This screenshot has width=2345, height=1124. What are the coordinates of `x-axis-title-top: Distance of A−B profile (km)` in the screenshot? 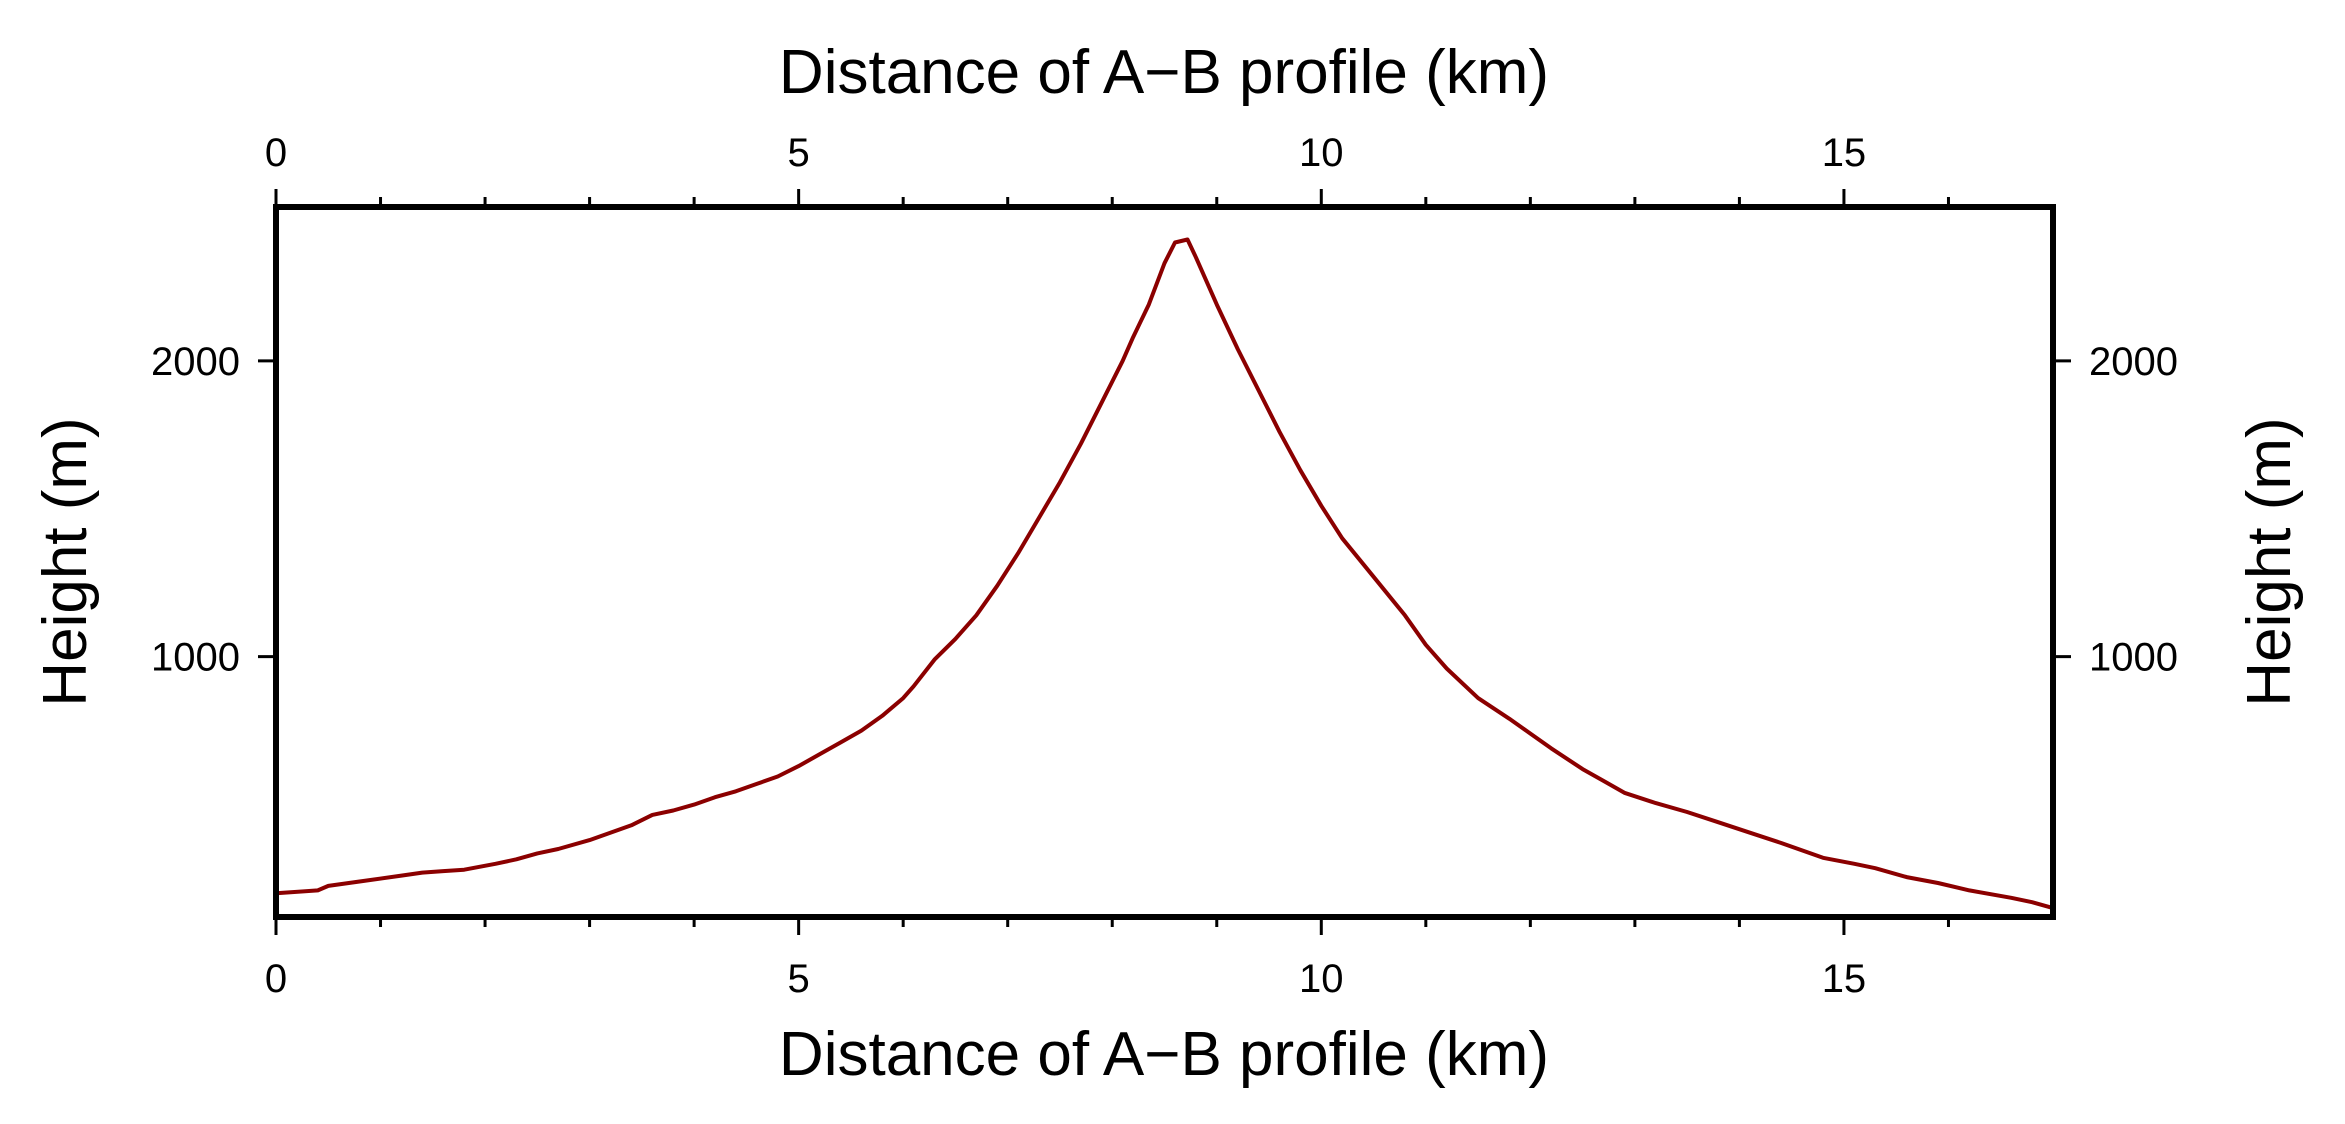 It's located at (1164, 72).